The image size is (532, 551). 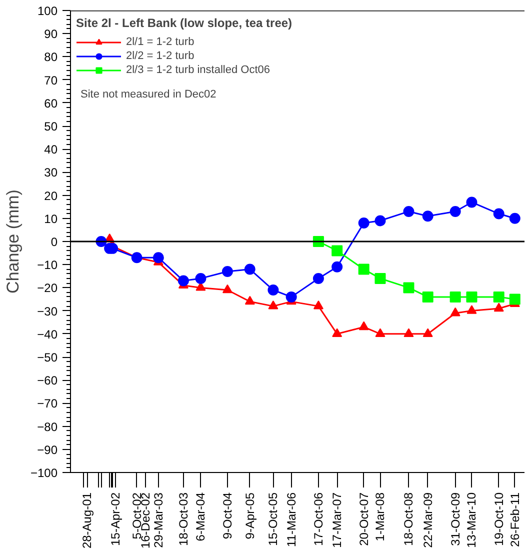 I want to click on x-tick-label: 28-Aug-01, so click(x=87, y=520).